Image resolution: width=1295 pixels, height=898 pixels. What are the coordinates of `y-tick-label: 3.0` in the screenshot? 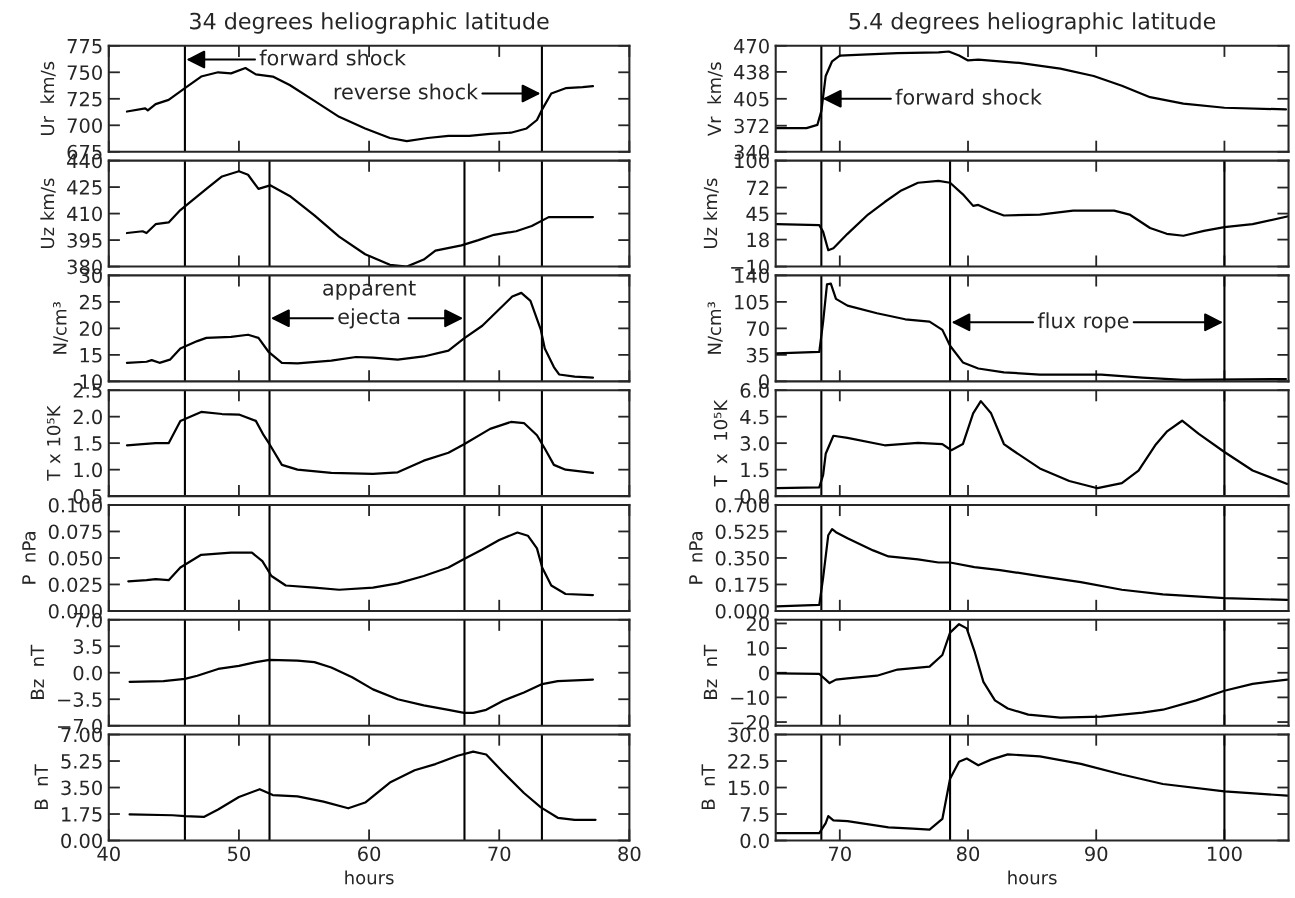 It's located at (754, 443).